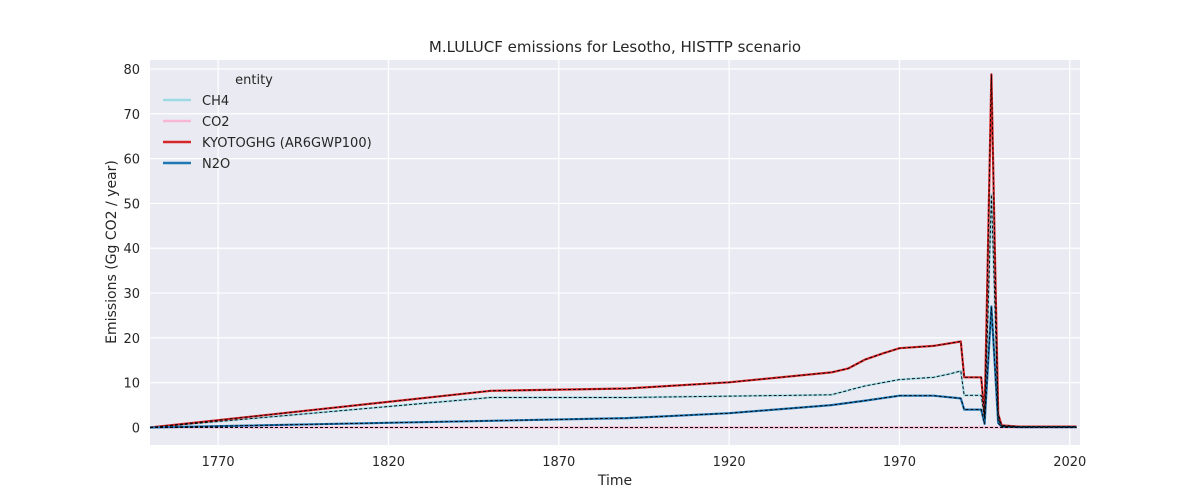 The image size is (1200, 500). Describe the element at coordinates (131, 70) in the screenshot. I see `y-tick-label: 80` at that location.